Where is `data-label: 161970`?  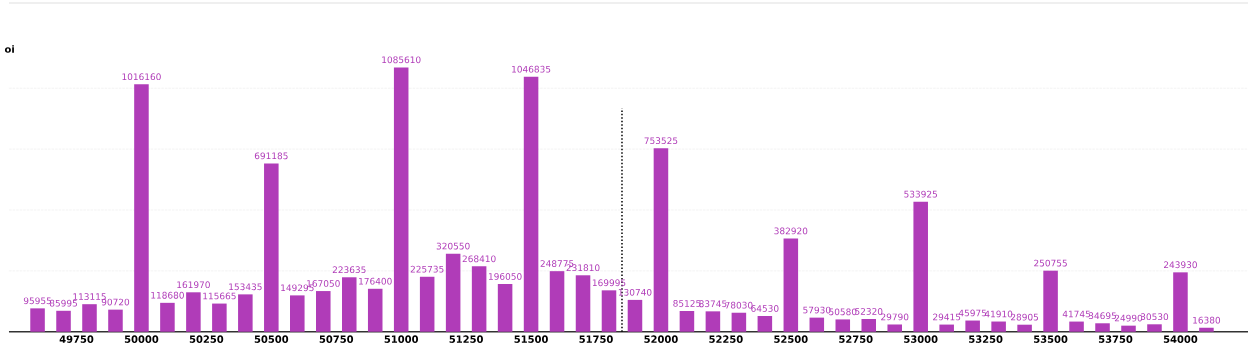
data-label: 161970 is located at coordinates (193, 285).